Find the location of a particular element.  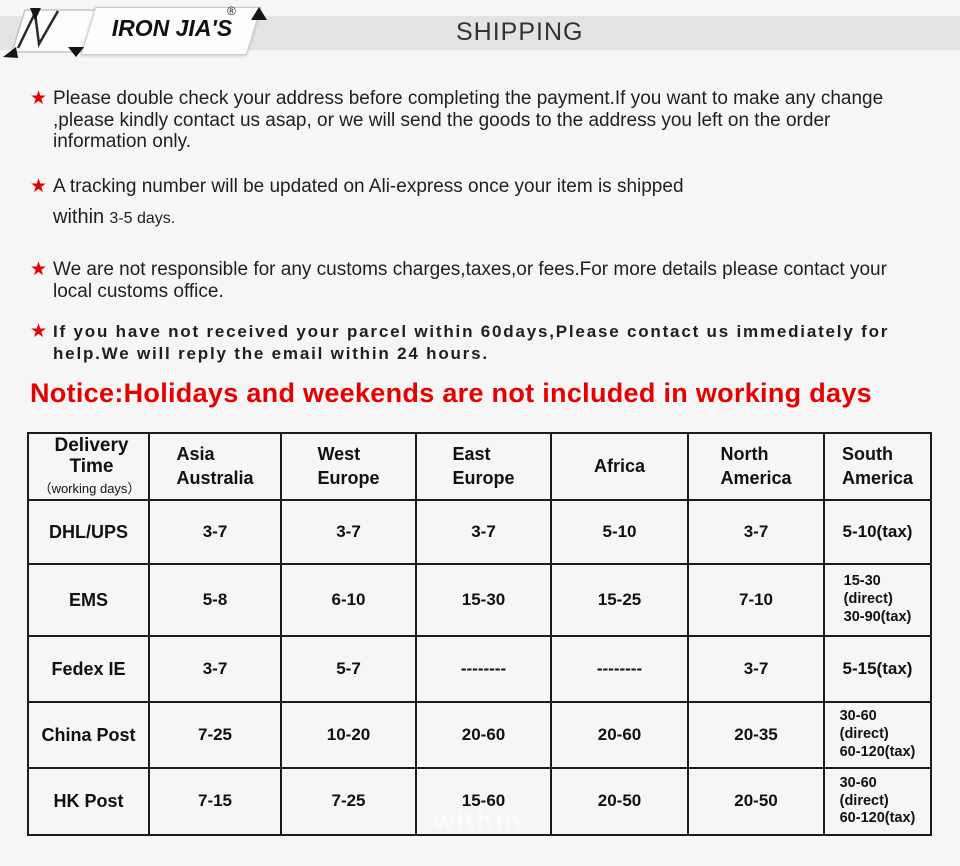

header-delivery-time: Delivery Time （working days） is located at coordinates (88, 466).